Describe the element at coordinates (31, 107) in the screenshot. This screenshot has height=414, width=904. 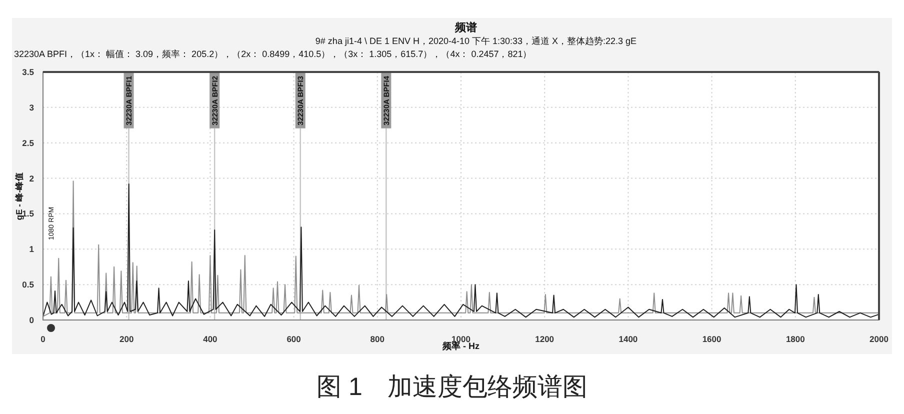
I see `y-tick-label: 3` at that location.